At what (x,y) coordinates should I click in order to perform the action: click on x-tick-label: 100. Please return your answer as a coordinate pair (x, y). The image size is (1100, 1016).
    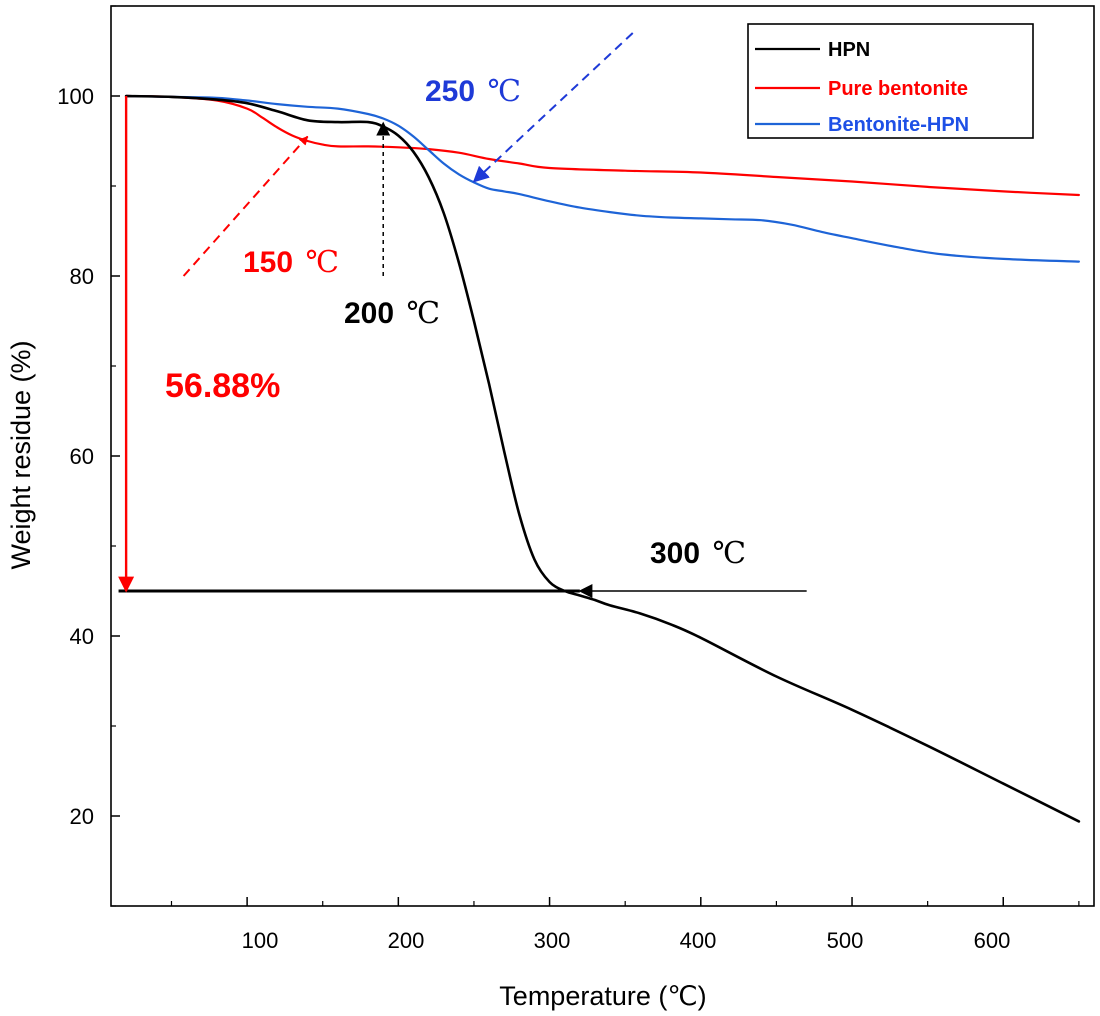
    Looking at the image, I should click on (260, 940).